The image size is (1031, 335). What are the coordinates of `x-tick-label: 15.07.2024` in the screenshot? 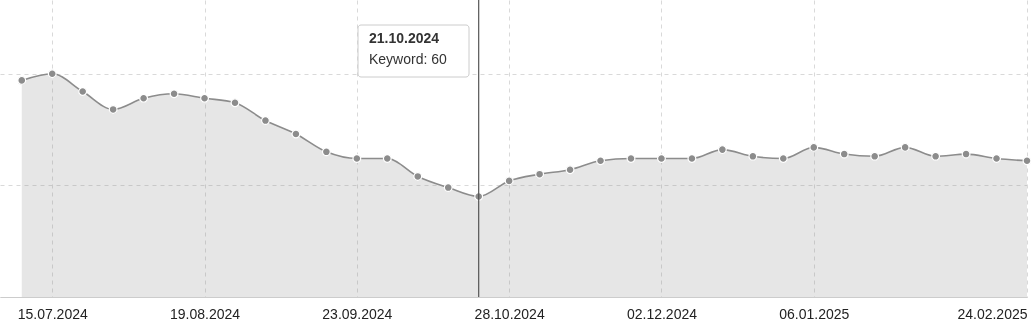 It's located at (52, 313).